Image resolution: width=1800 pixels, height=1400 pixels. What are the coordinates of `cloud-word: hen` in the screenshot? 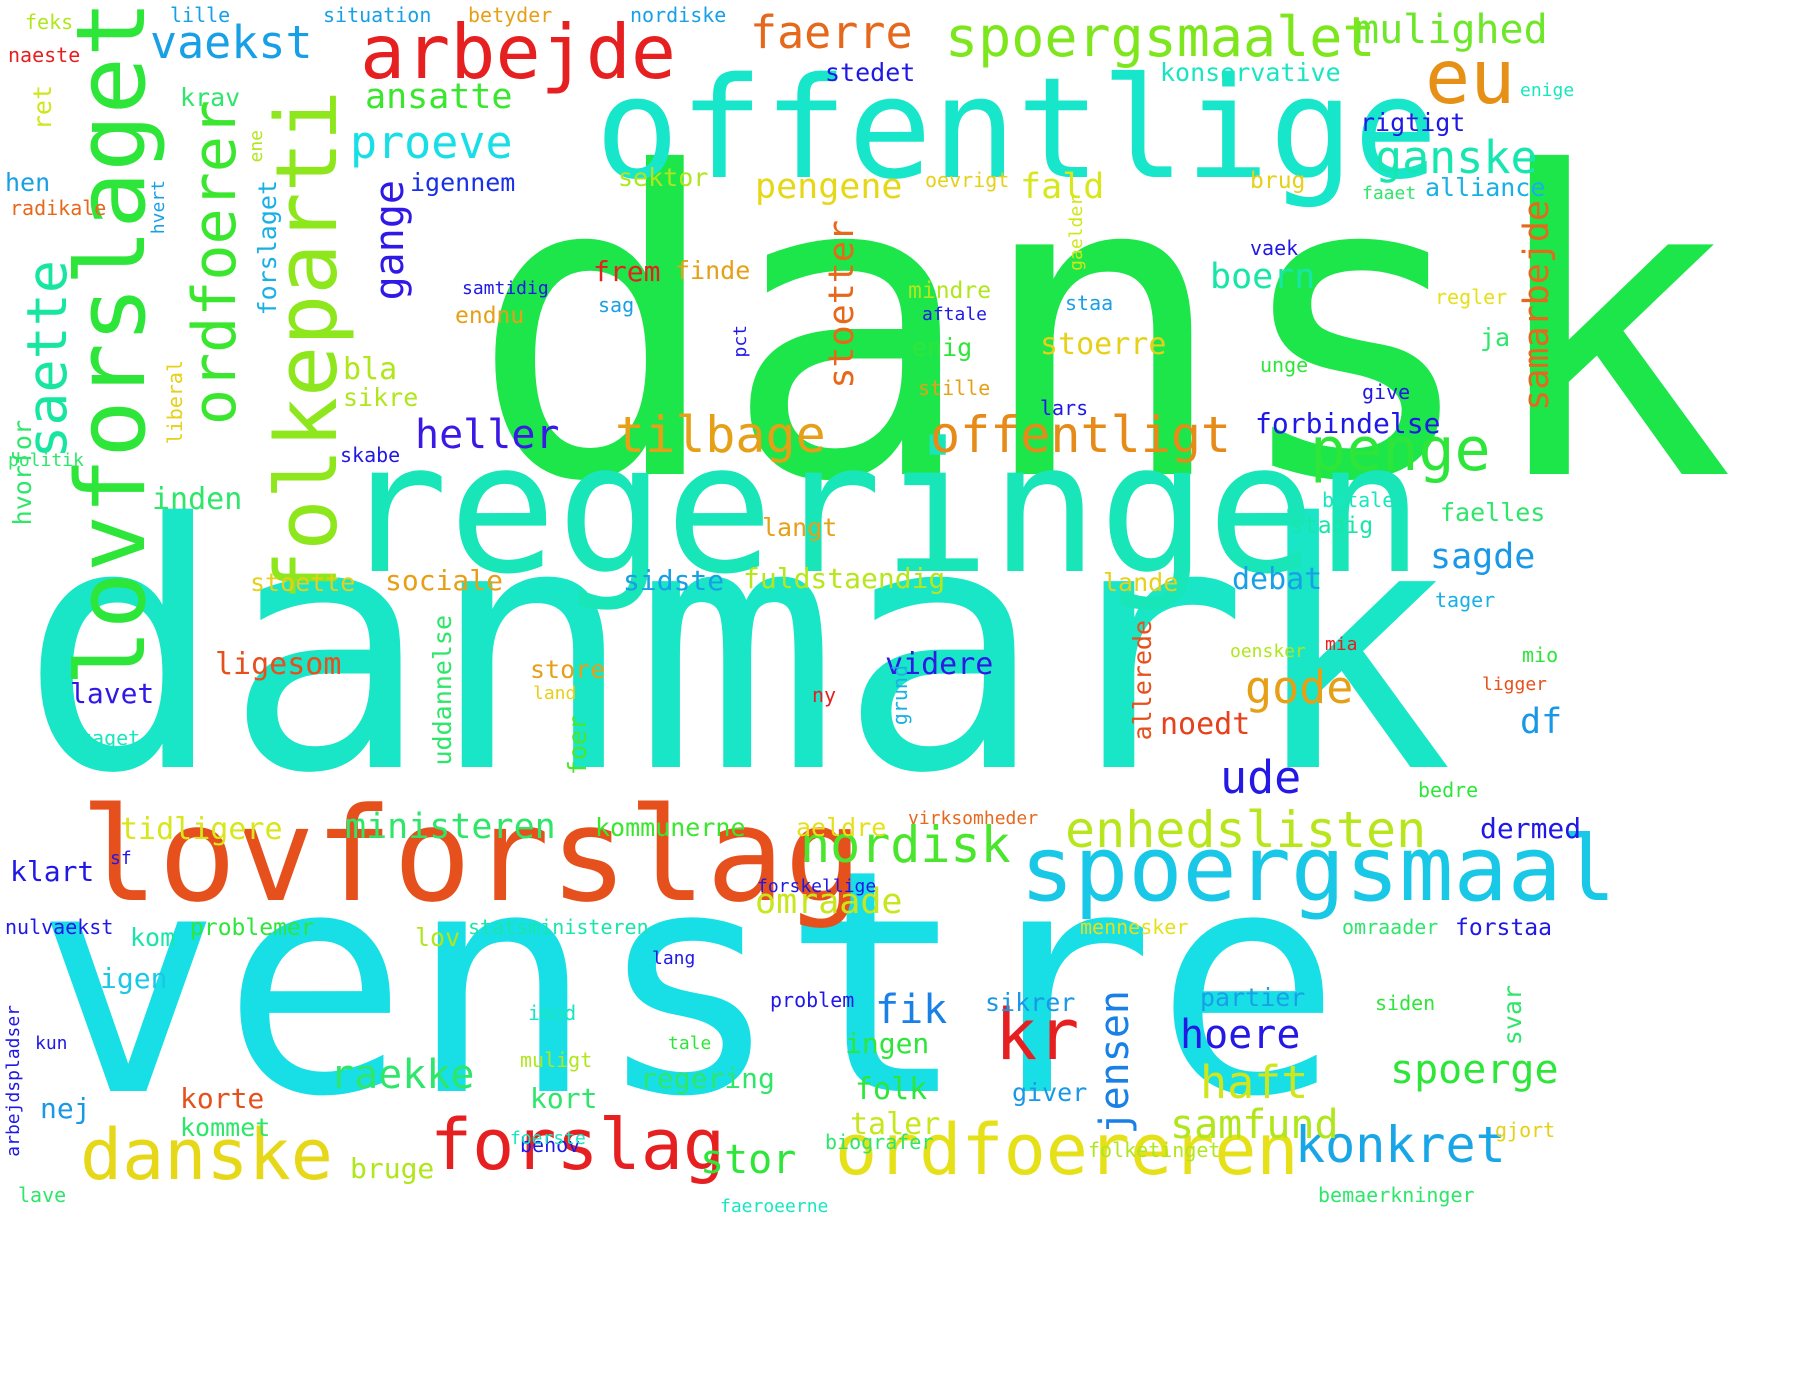 It's located at (28, 182).